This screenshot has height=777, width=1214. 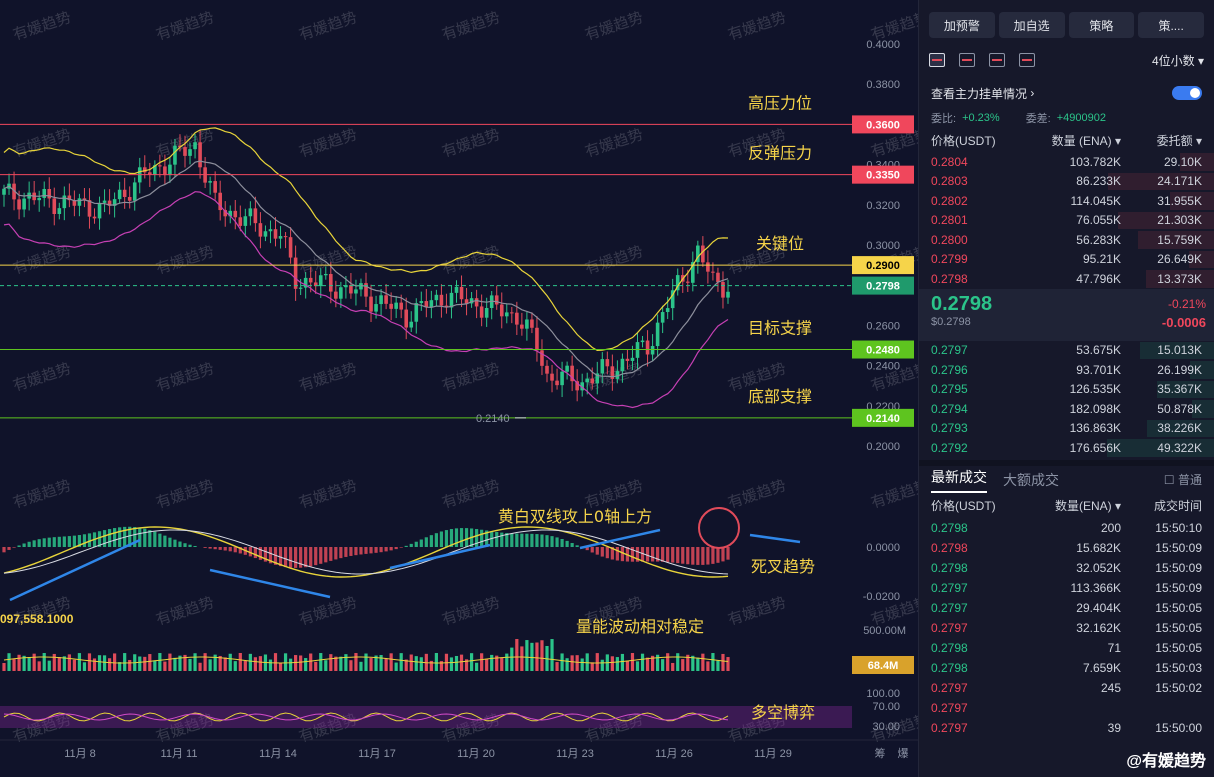 I want to click on add-favorite-button: 加自选, so click(x=1031, y=25).